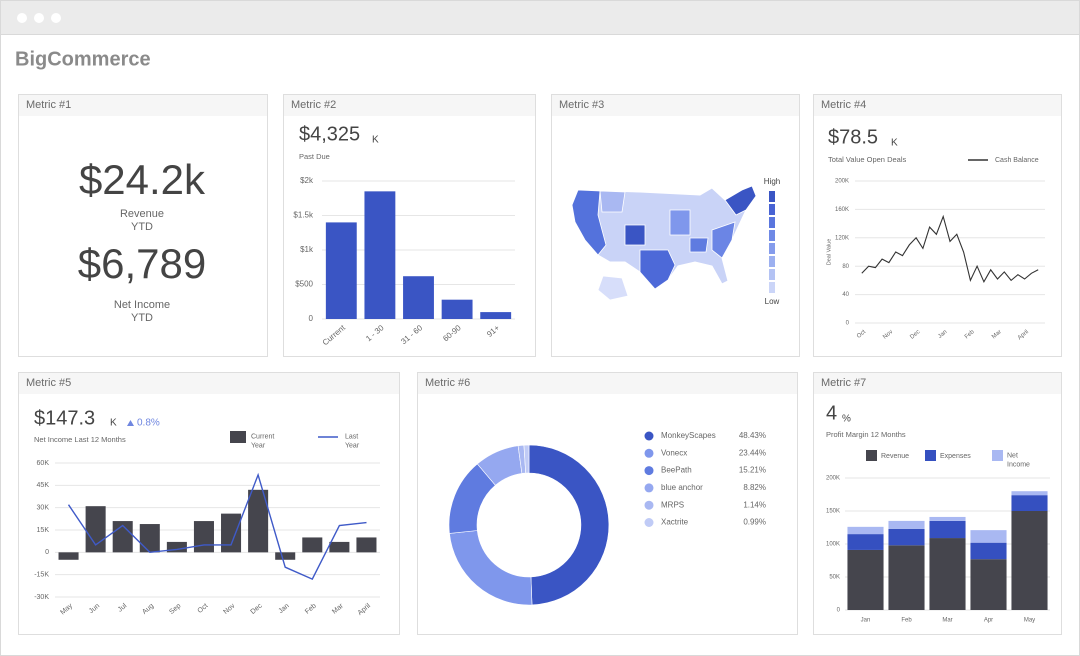 The image size is (1080, 656). I want to click on y-tick-label: 160K, so click(842, 210).